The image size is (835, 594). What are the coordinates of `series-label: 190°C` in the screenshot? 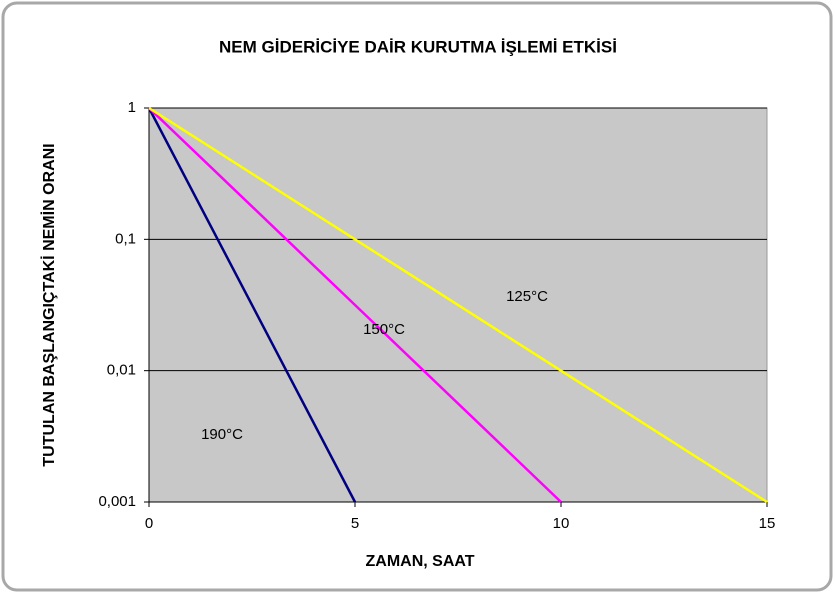 It's located at (222, 434).